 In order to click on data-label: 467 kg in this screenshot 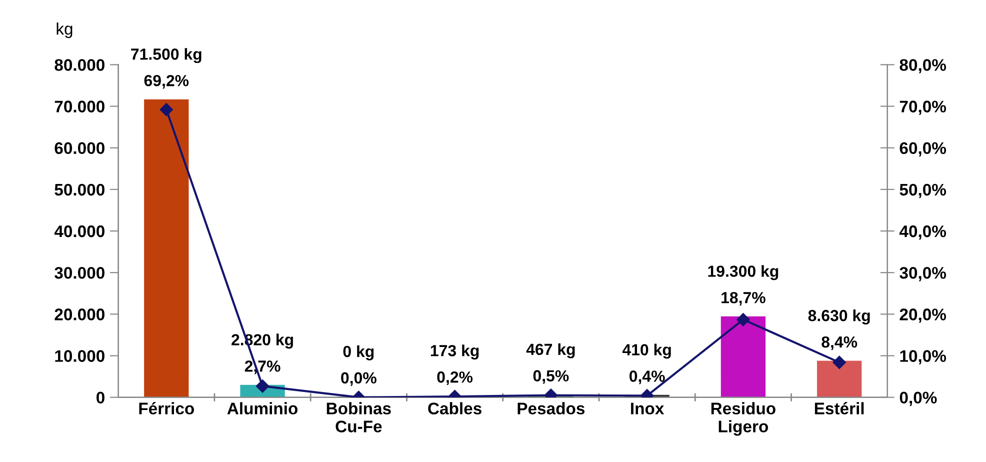, I will do `click(550, 350)`.